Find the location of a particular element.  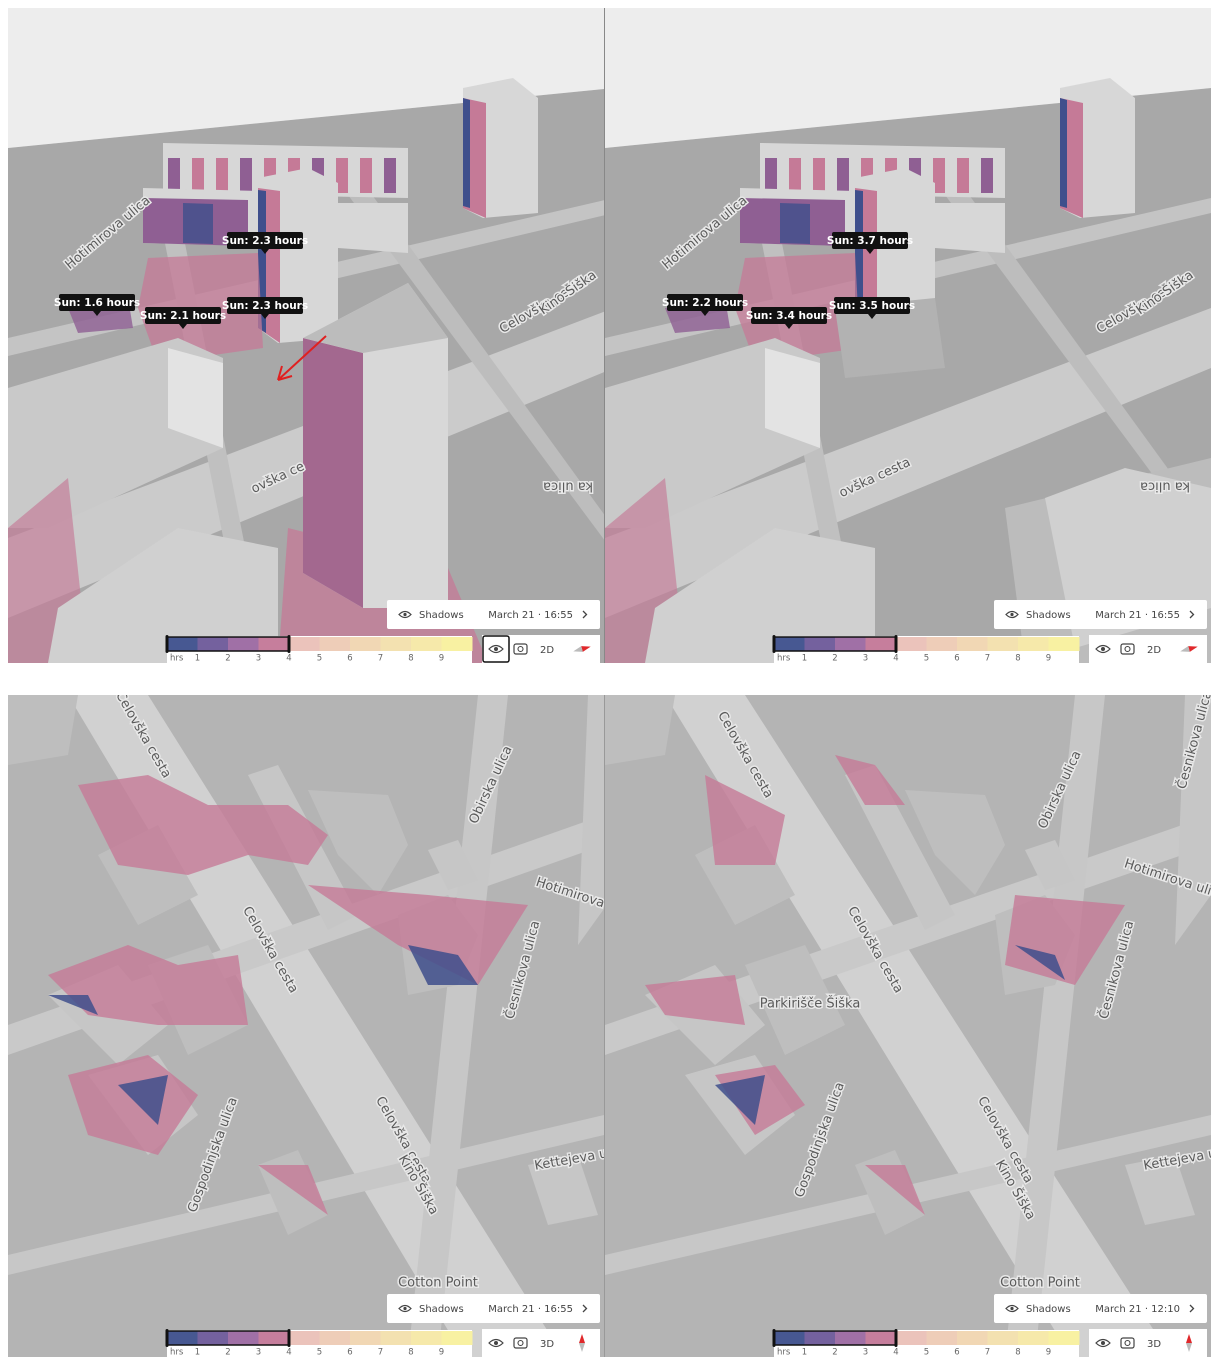

eye-button-focus is located at coordinates (496, 649).